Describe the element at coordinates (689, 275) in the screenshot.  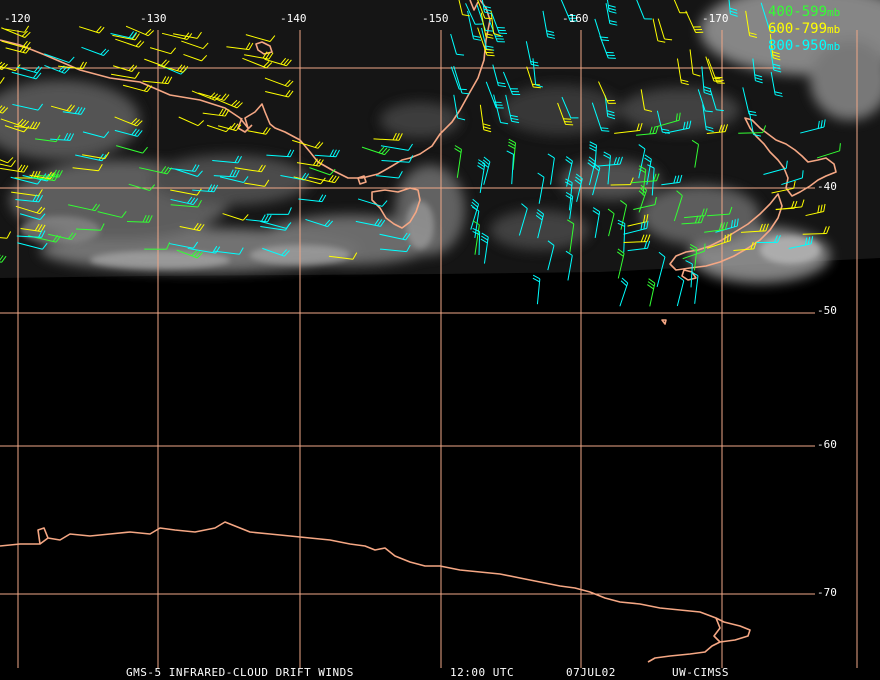
I see `stewart-island` at that location.